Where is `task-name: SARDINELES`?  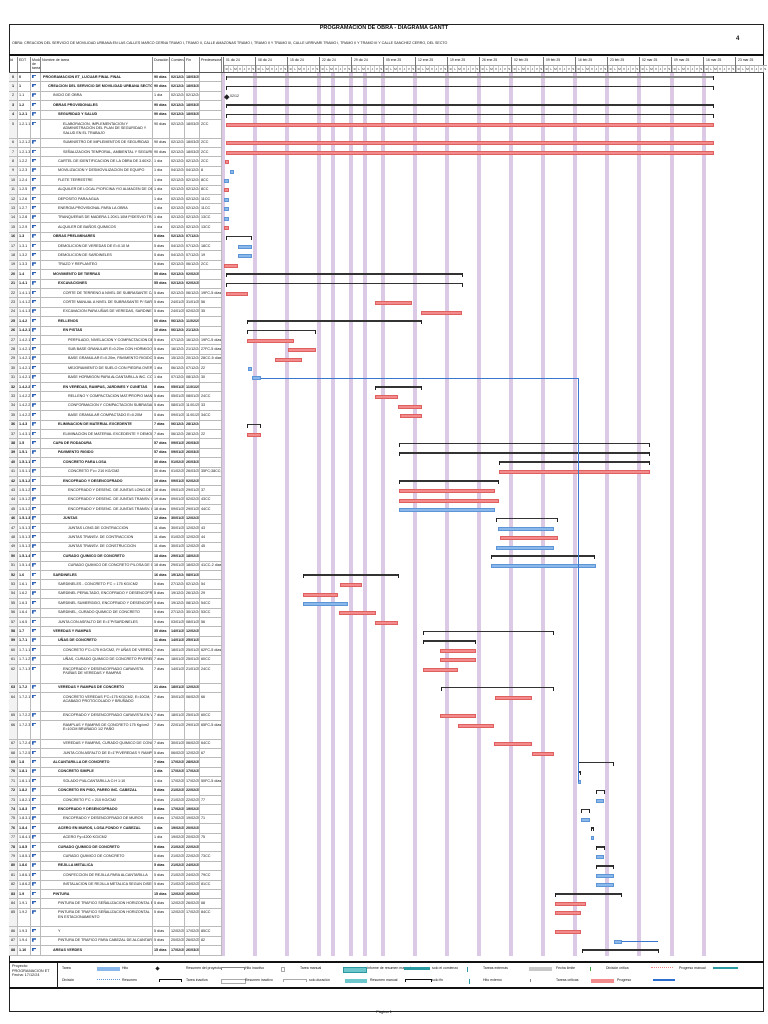
task-name: SARDINELES is located at coordinates (97, 575).